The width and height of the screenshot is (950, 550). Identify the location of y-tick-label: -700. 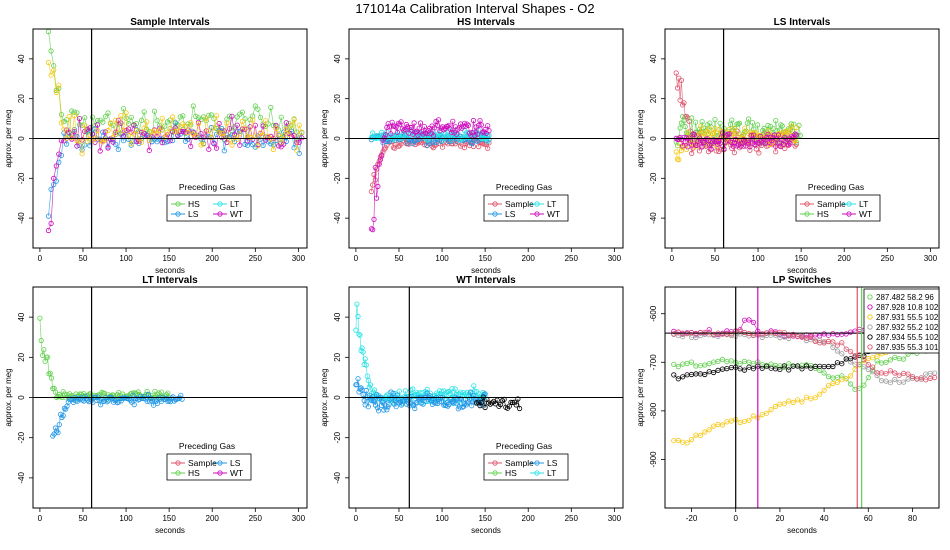
(653, 362).